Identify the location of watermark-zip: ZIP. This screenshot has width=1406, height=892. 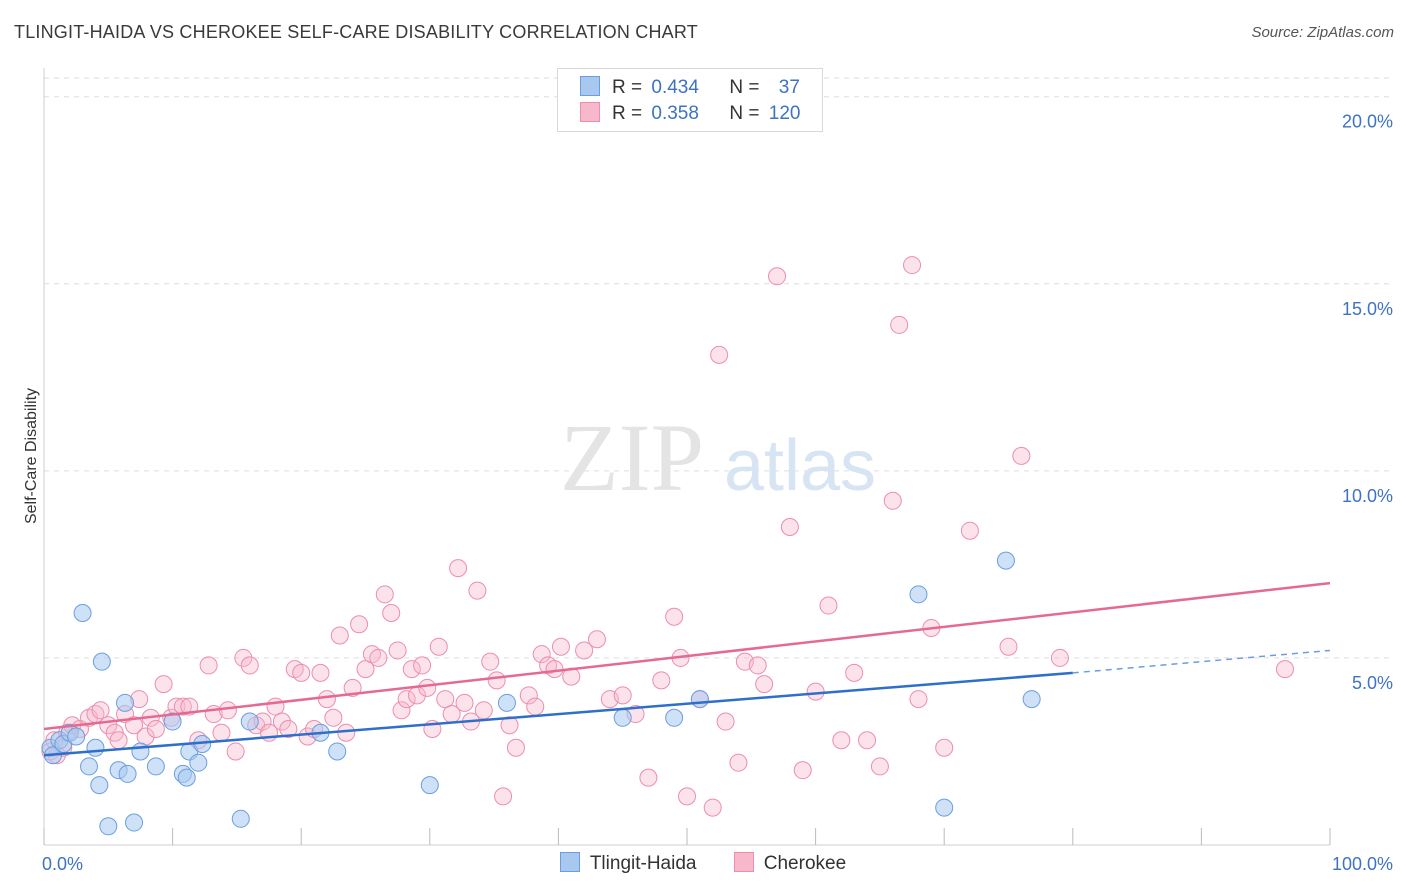
(632, 457).